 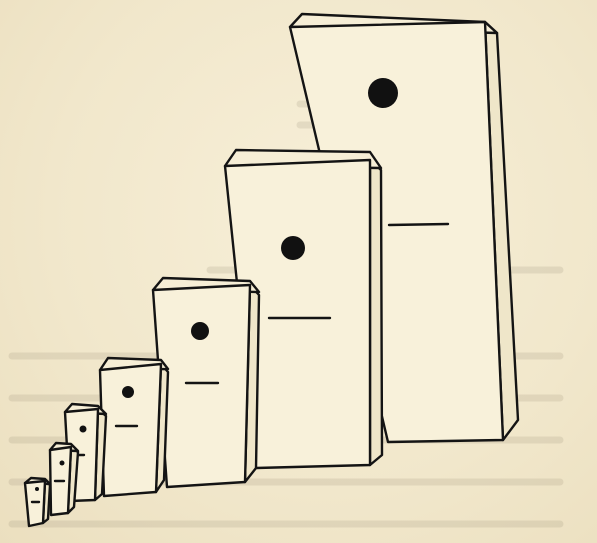 What do you see at coordinates (62, 463) in the screenshot?
I see `domino-3-pip` at bounding box center [62, 463].